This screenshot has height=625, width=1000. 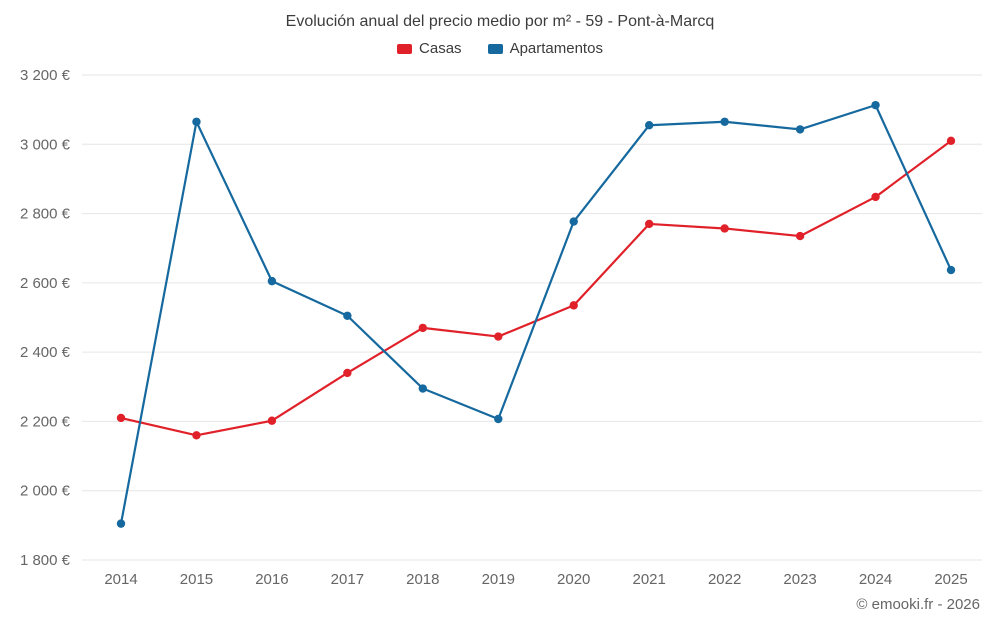 I want to click on y-axis-tick-label: 3 200 €, so click(x=45, y=75).